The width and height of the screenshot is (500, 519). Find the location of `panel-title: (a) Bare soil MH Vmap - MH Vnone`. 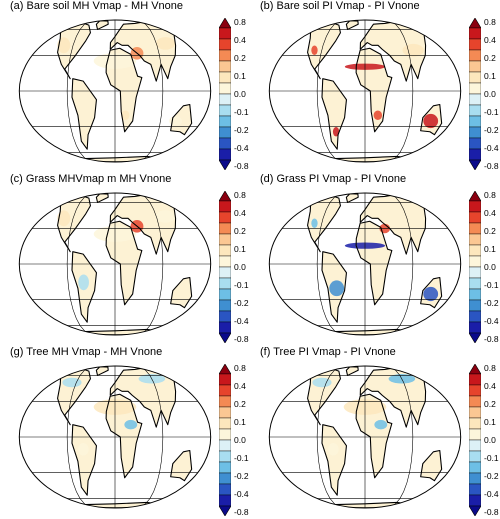

panel-title: (a) Bare soil MH Vmap - MH Vnone is located at coordinates (96, 6).